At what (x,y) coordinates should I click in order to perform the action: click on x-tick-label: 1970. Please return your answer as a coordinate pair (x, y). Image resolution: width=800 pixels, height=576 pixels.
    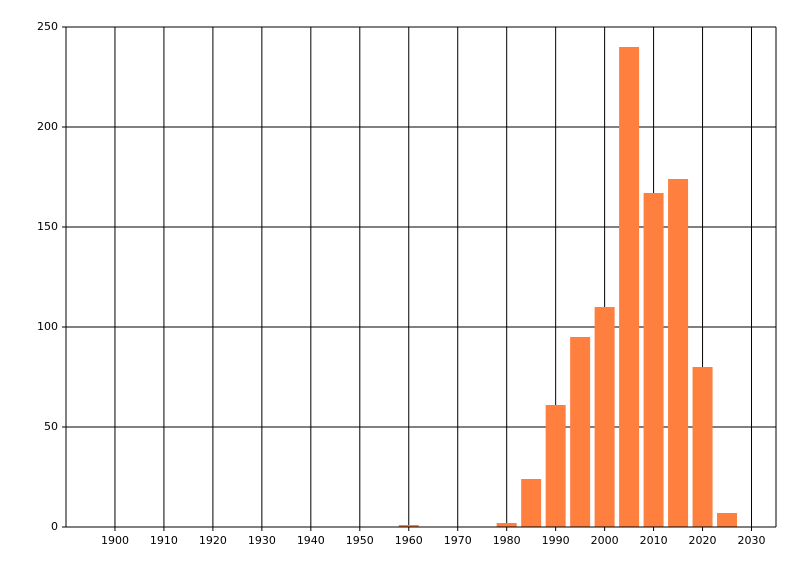
    Looking at the image, I should click on (458, 540).